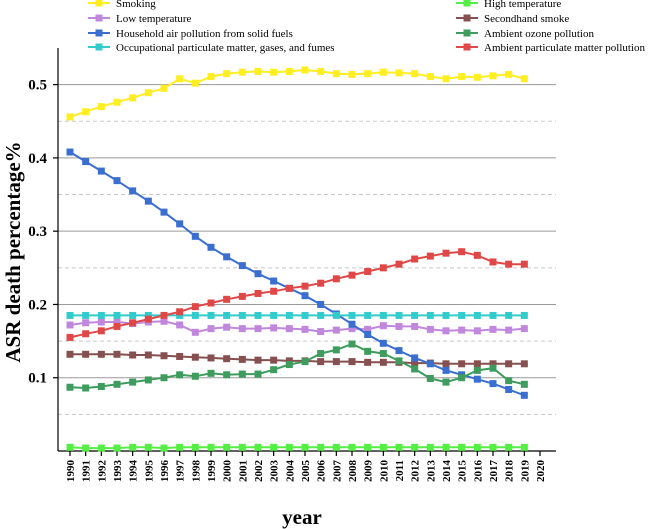  I want to click on legend-item: Ambient ozone pollution, so click(525, 34).